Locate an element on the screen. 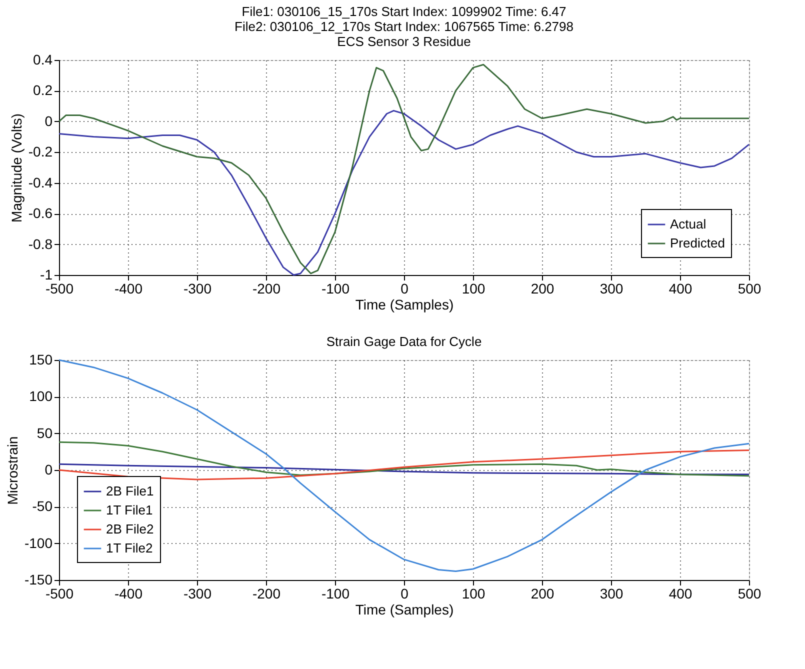  y-tick-label: 0.2 is located at coordinates (43, 90).